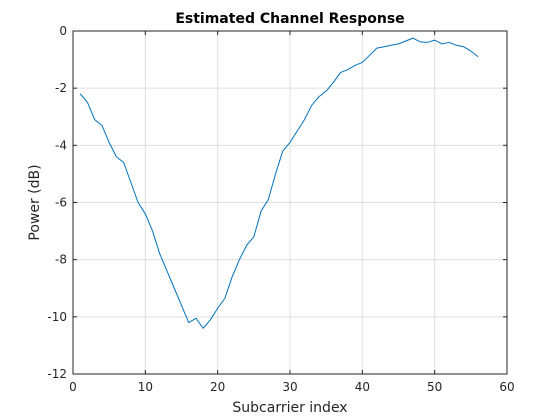  What do you see at coordinates (61, 145) in the screenshot?
I see `y-tick-label: -4` at bounding box center [61, 145].